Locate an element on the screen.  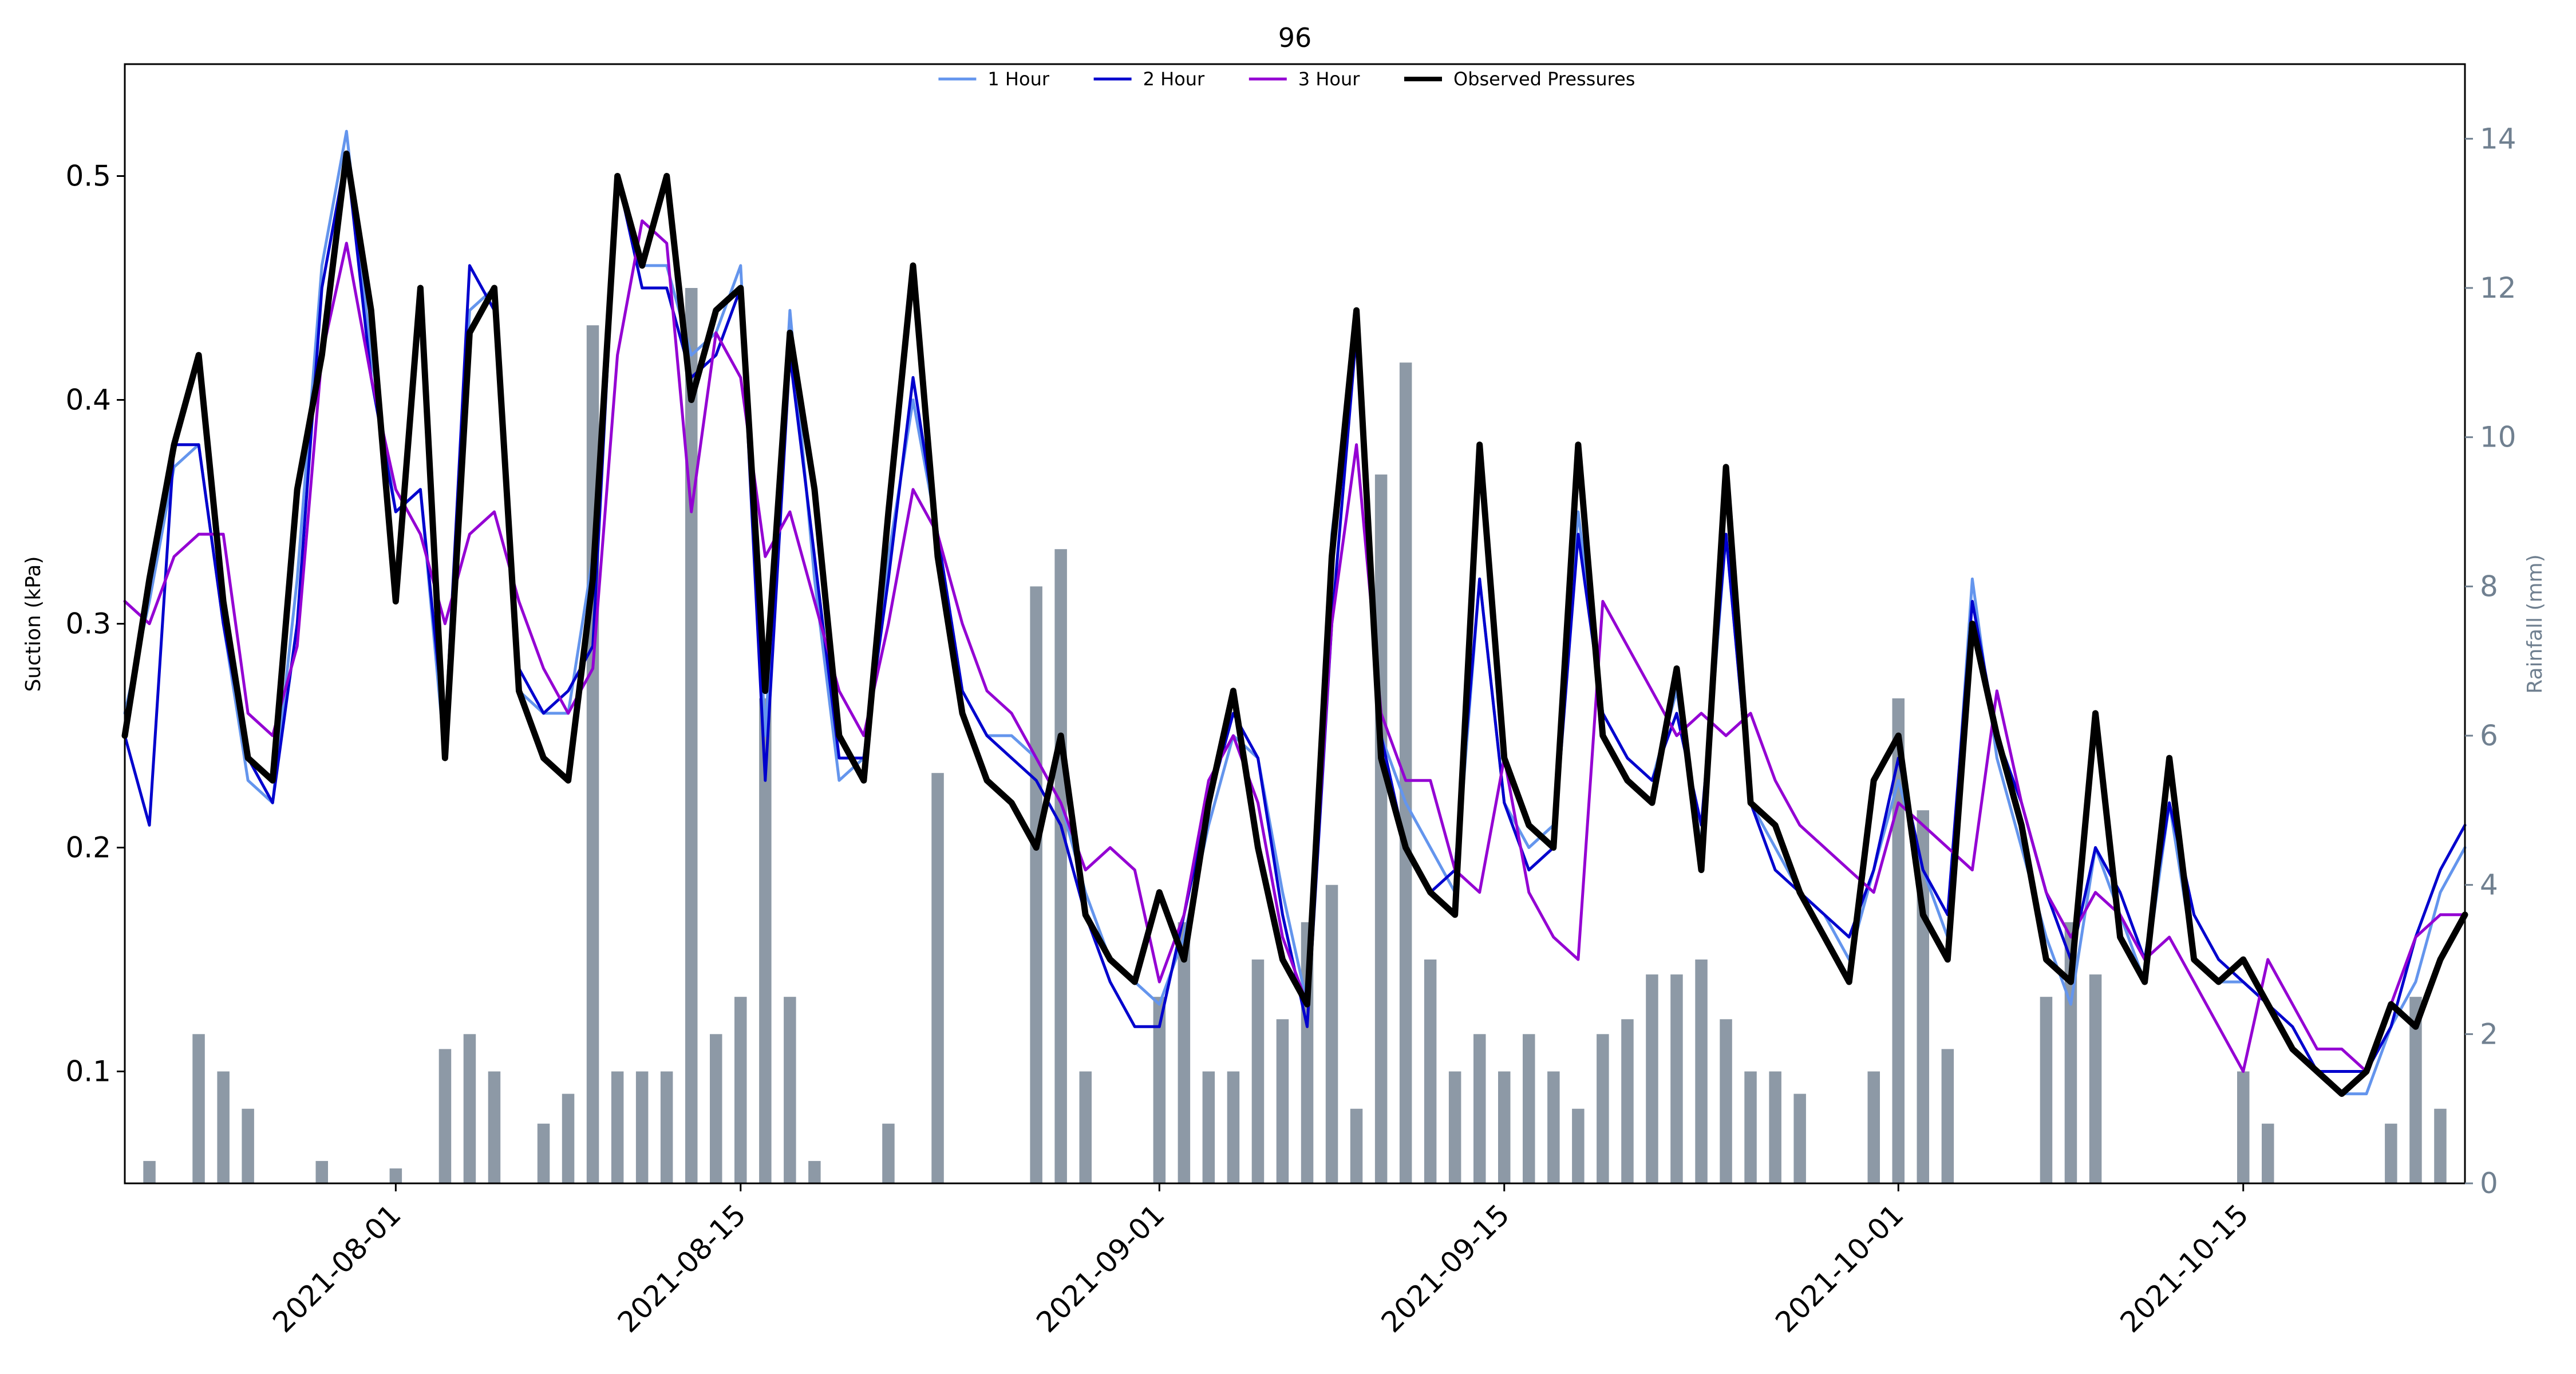
y2-axis-label: Rainfall (mm) is located at coordinates (2535, 624).